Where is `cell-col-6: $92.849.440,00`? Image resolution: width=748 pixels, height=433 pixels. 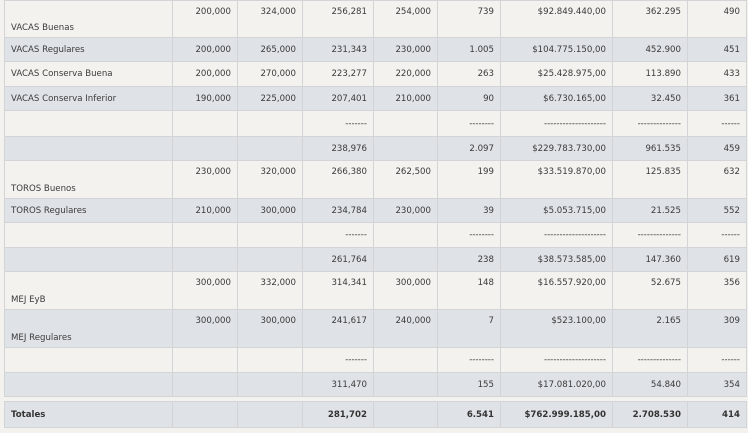 cell-col-6: $92.849.440,00 is located at coordinates (556, 19).